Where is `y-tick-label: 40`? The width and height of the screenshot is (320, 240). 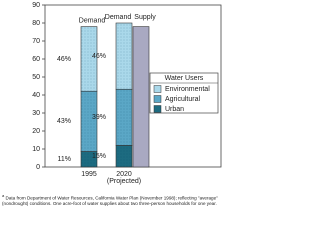 y-tick-label: 40 is located at coordinates (36, 95).